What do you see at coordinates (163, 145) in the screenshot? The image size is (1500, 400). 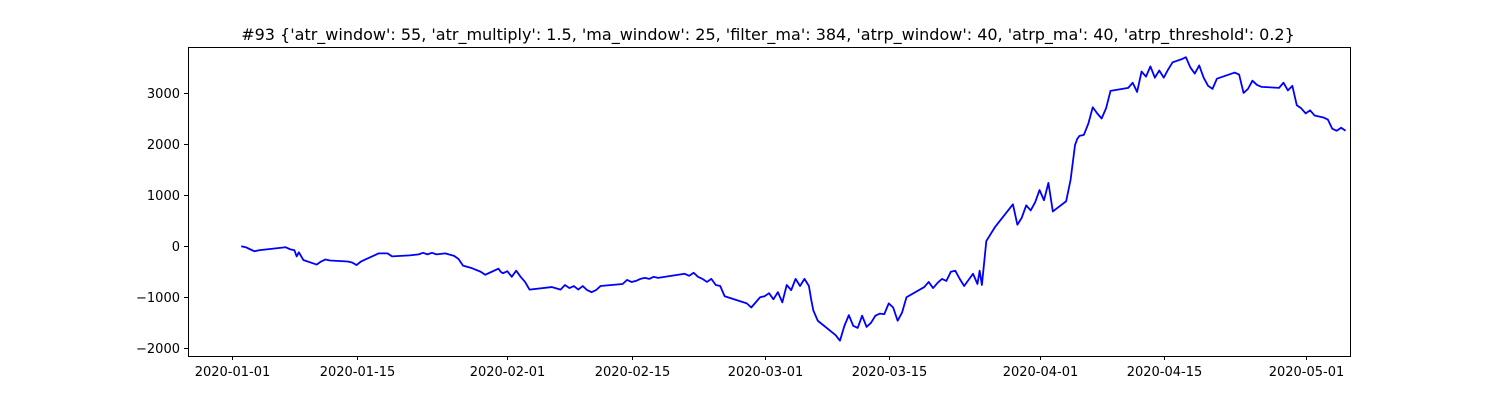 I see `y-tick-label: 2000` at bounding box center [163, 145].